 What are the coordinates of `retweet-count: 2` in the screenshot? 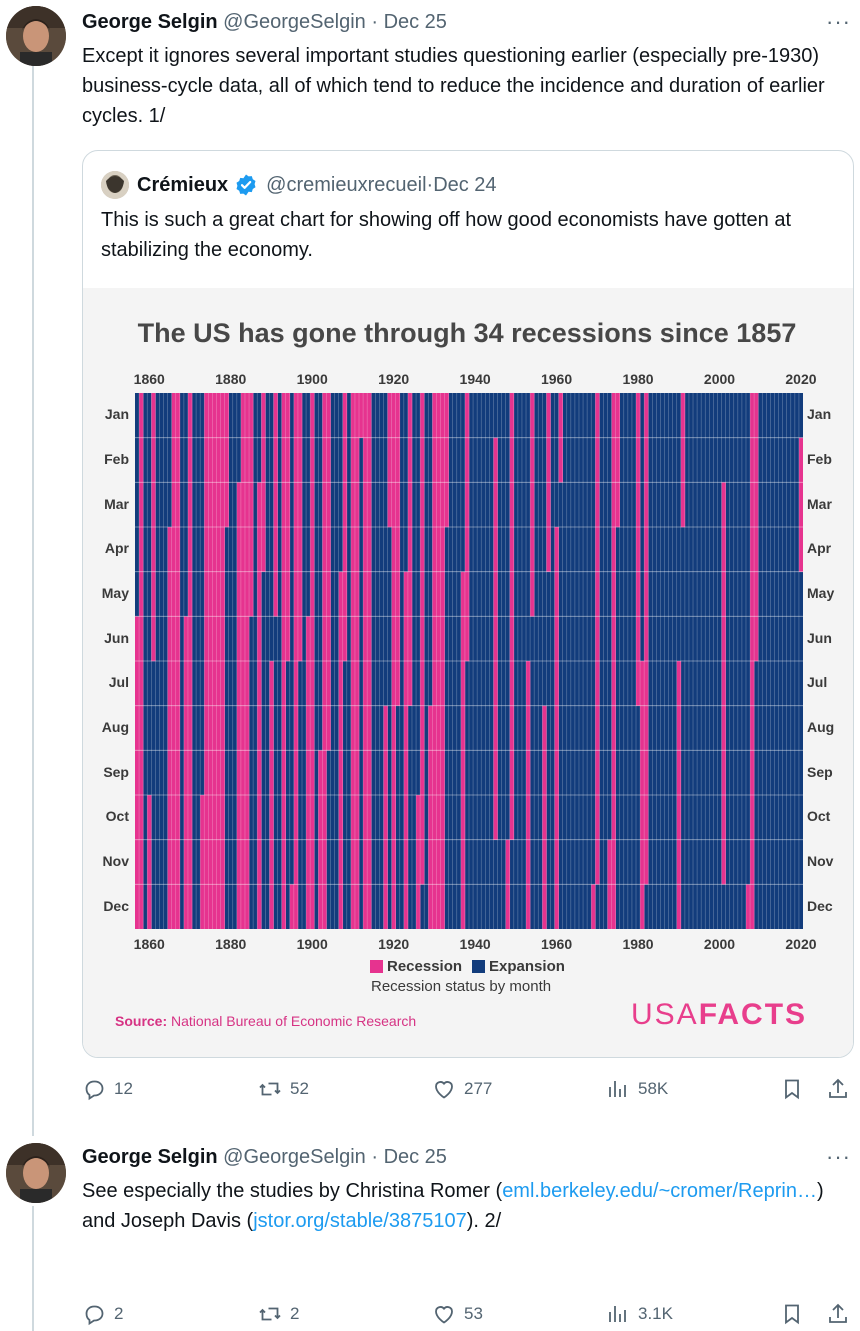 It's located at (295, 1313).